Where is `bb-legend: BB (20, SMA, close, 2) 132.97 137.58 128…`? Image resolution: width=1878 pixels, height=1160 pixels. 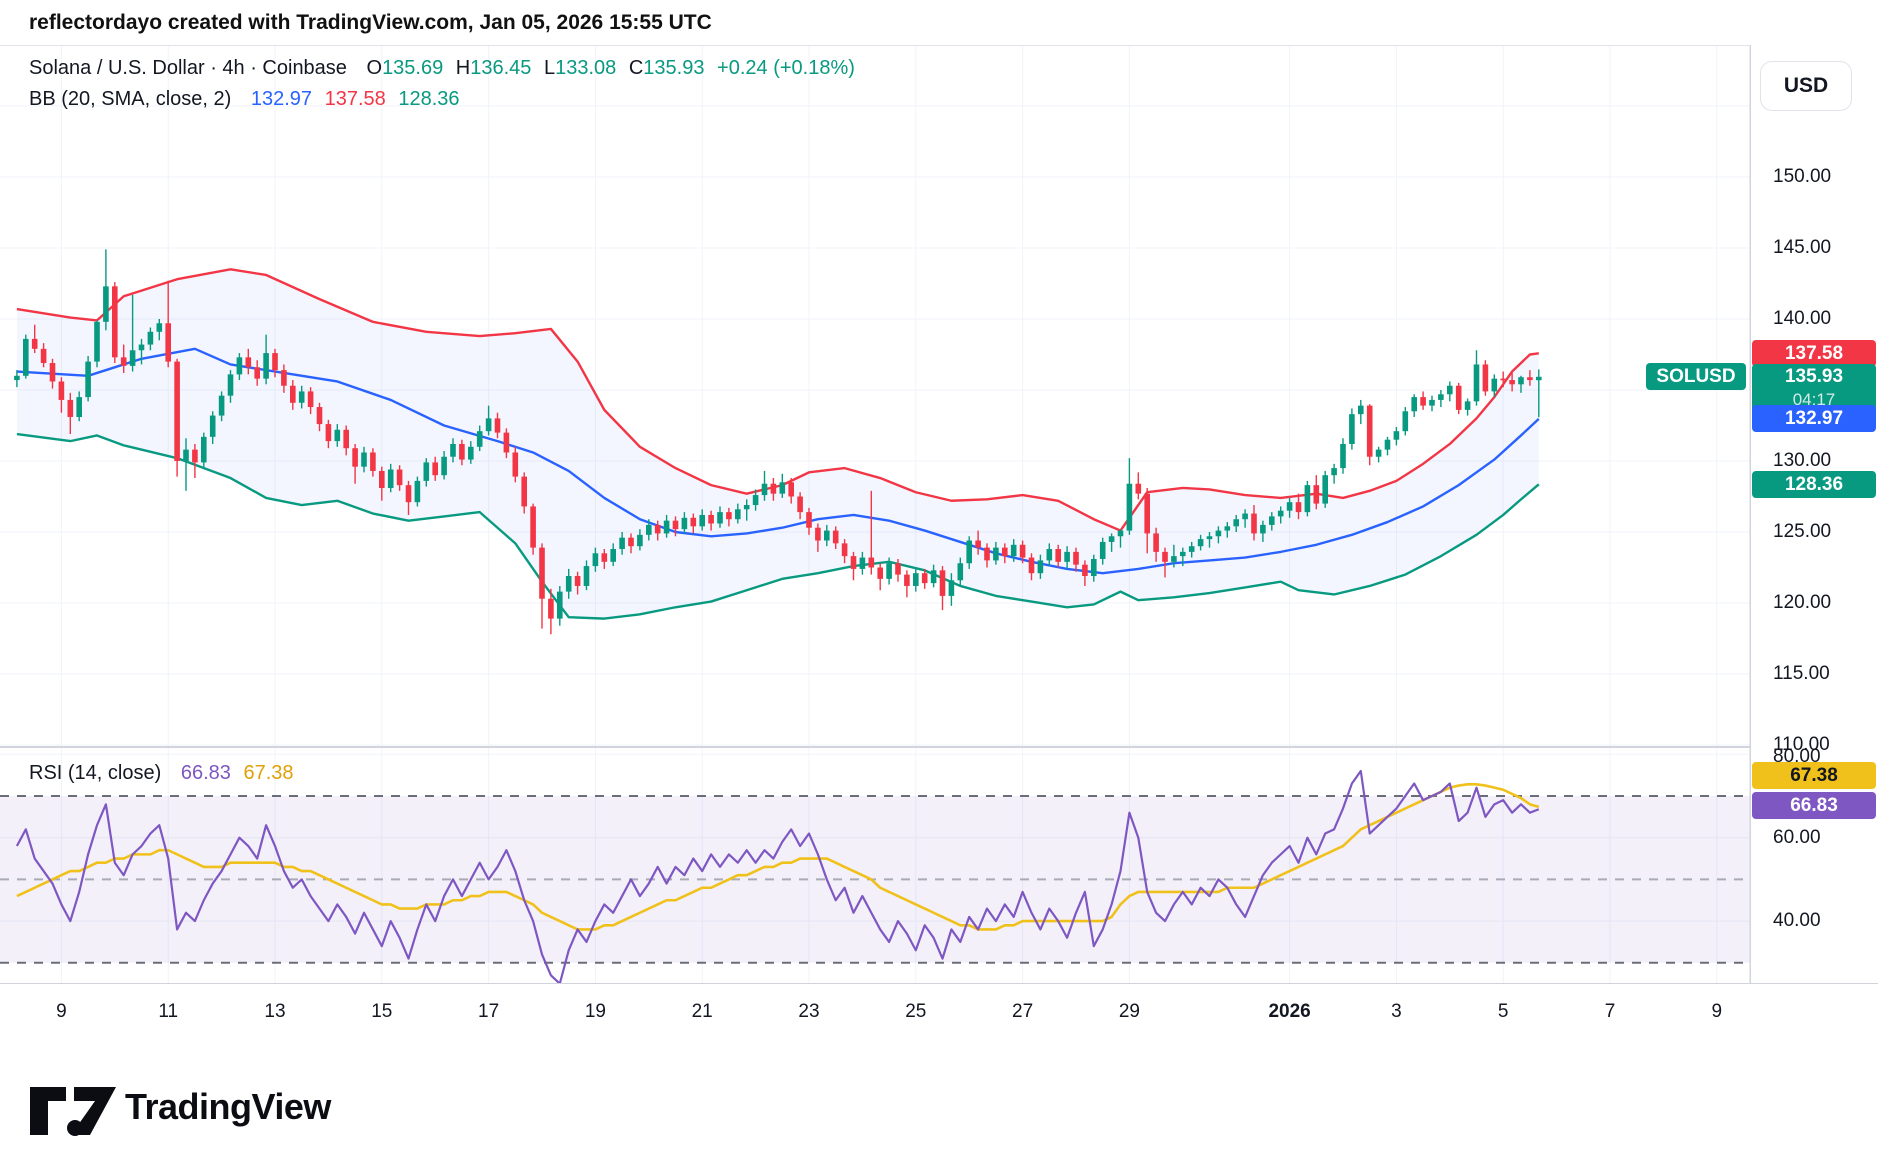
bb-legend: BB (20, SMA, close, 2) 132.97 137.58 128… is located at coordinates (244, 99).